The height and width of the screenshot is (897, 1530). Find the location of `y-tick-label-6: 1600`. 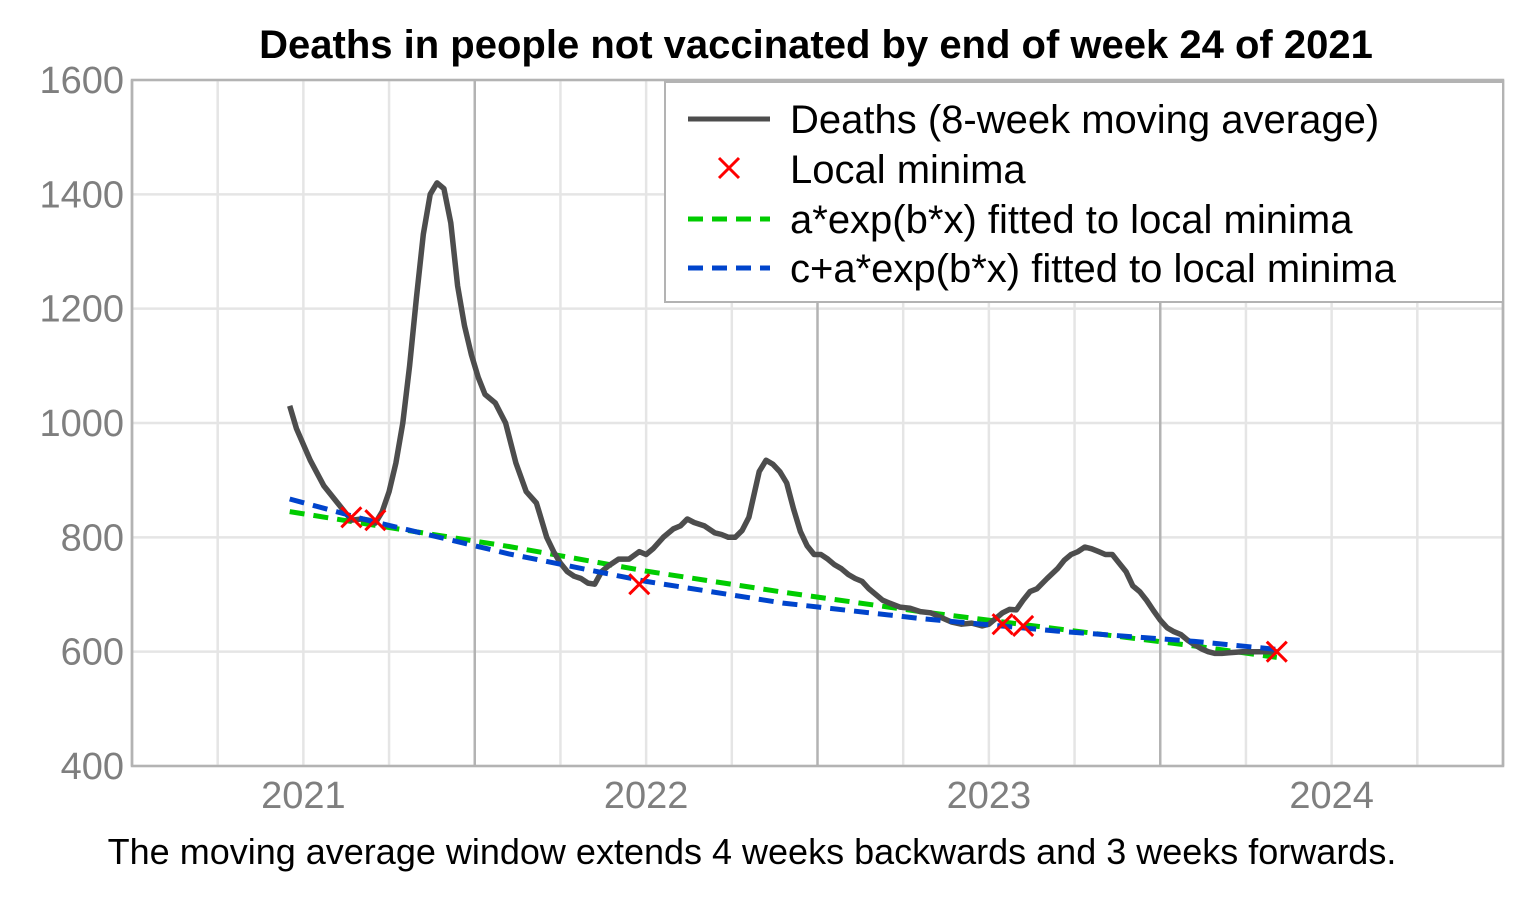

y-tick-label-6: 1600 is located at coordinates (81, 81).